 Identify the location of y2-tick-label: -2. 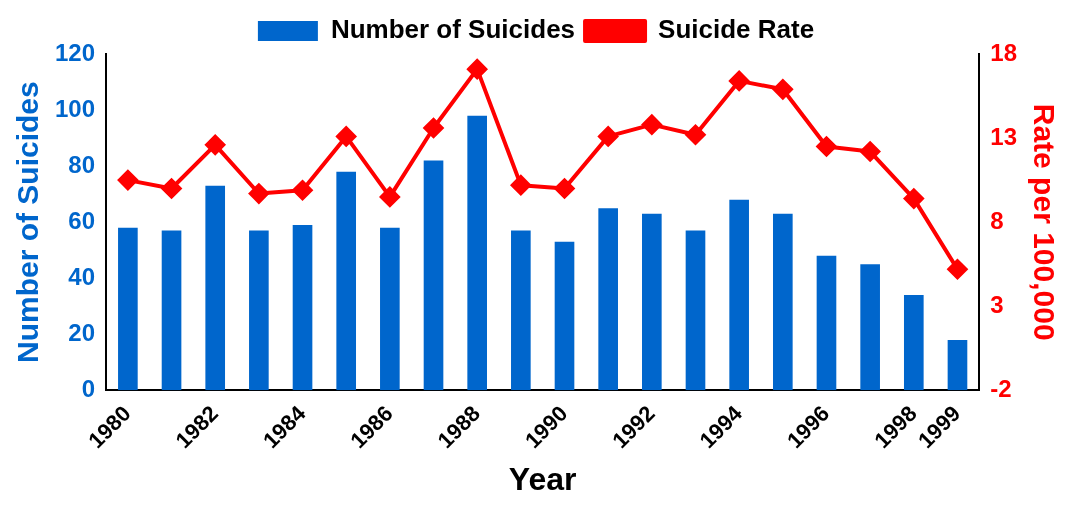
(1001, 388).